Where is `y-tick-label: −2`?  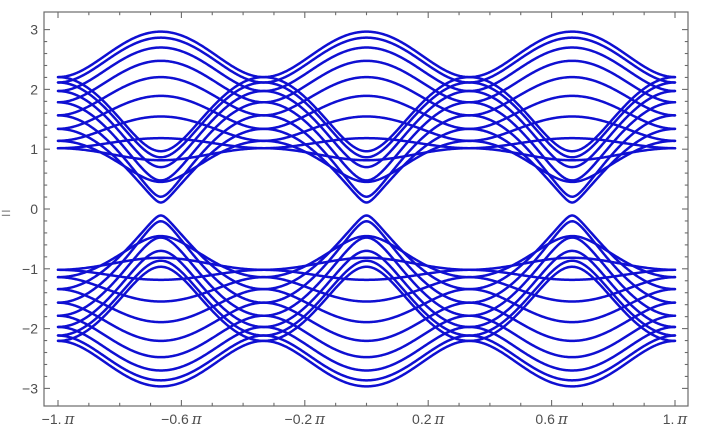 y-tick-label: −2 is located at coordinates (30, 329).